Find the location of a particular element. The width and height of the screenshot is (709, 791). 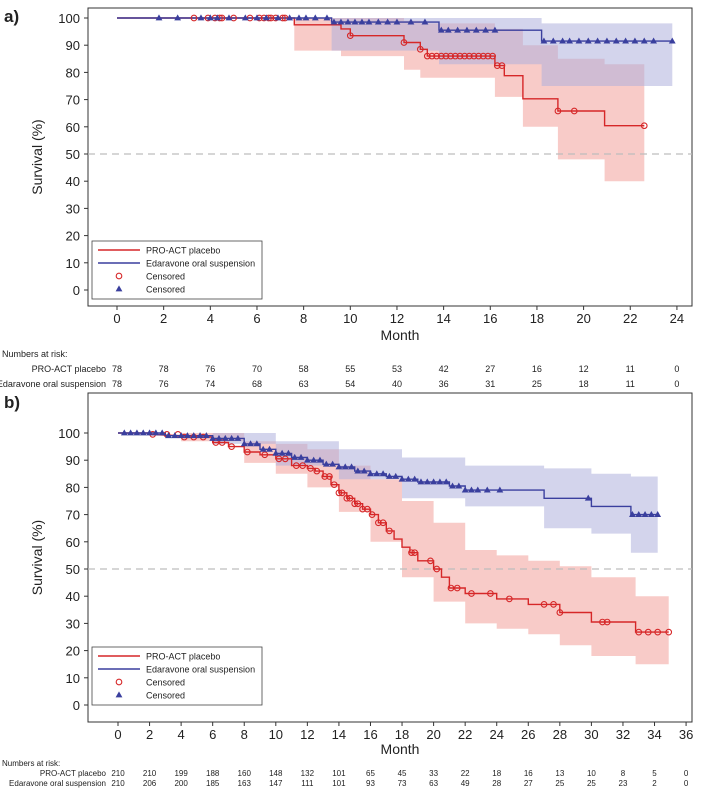

risk-value: 93 is located at coordinates (370, 783).